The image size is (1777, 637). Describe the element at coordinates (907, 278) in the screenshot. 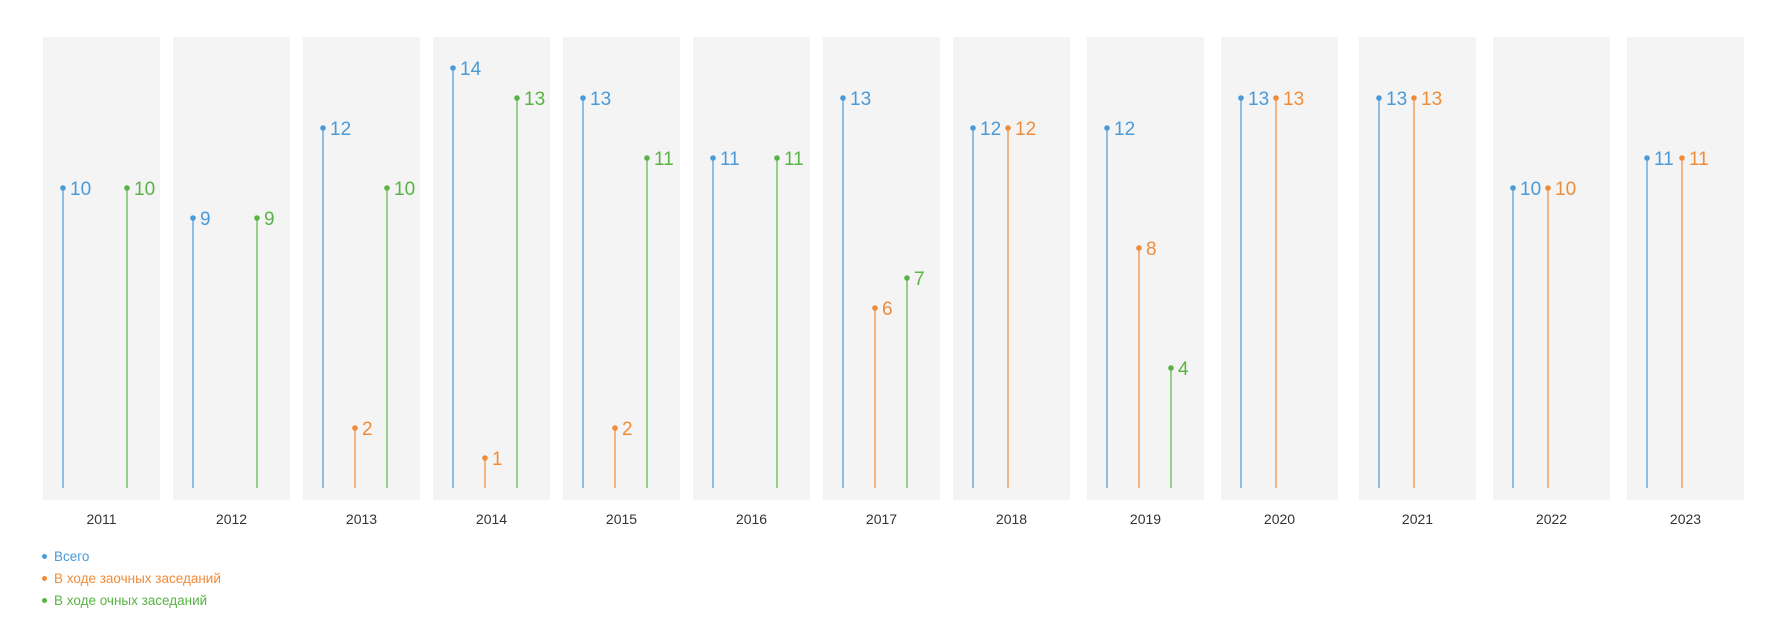

I see `point-in-person-2017` at that location.